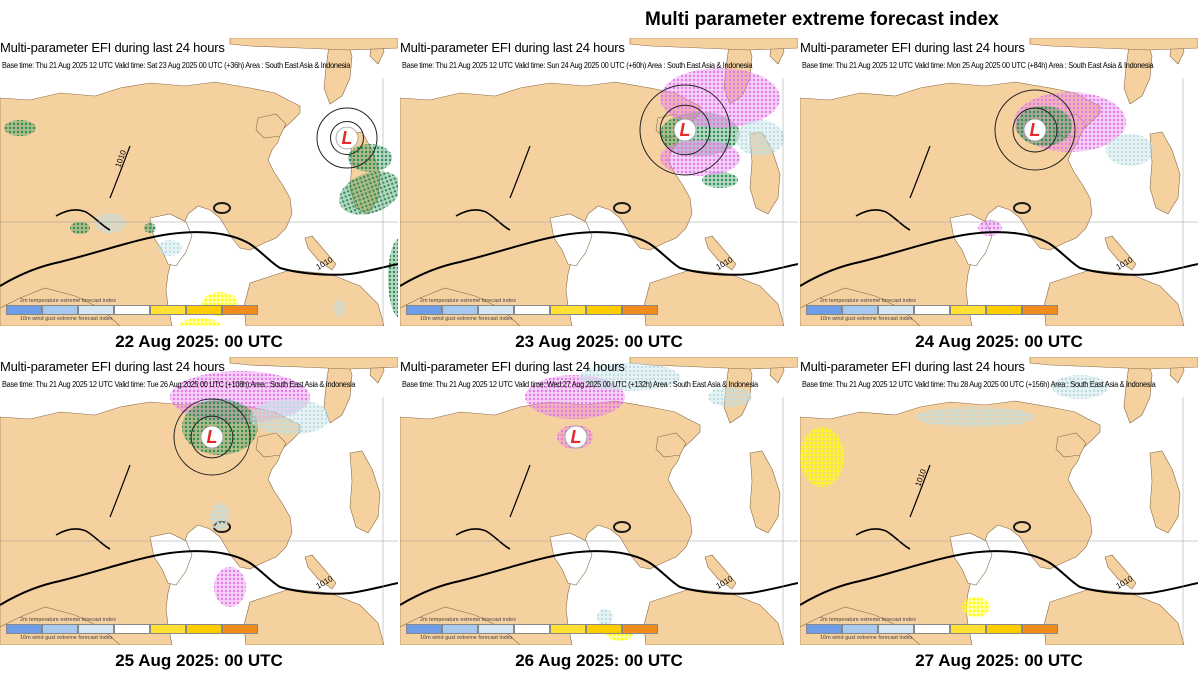 The height and width of the screenshot is (677, 1200). Describe the element at coordinates (599, 341) in the screenshot. I see `panel-caption-2: 23 Aug 2025: 00 UTC` at that location.